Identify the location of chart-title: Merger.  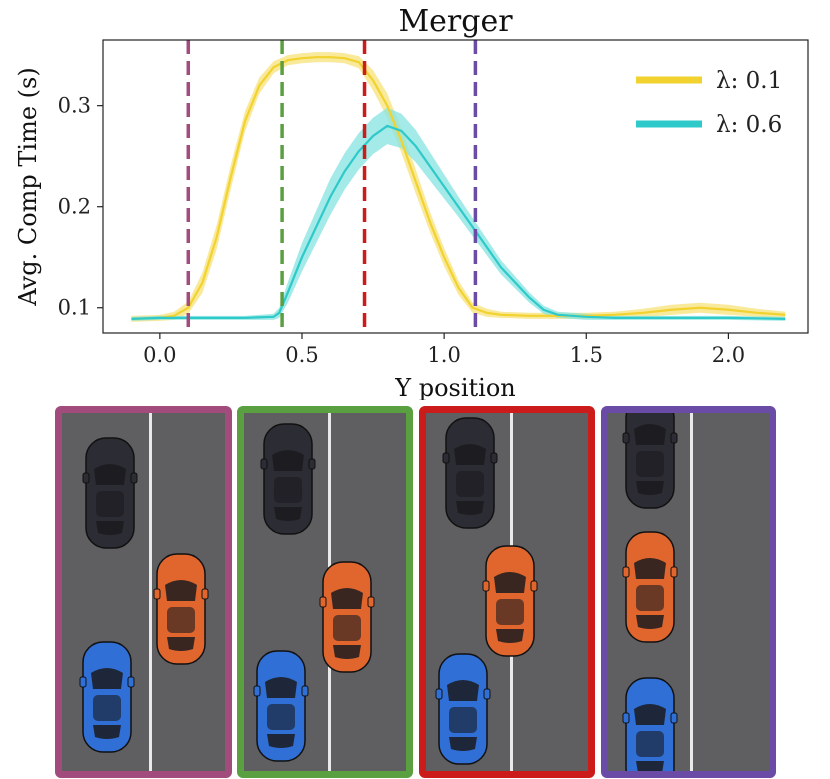
(455, 21).